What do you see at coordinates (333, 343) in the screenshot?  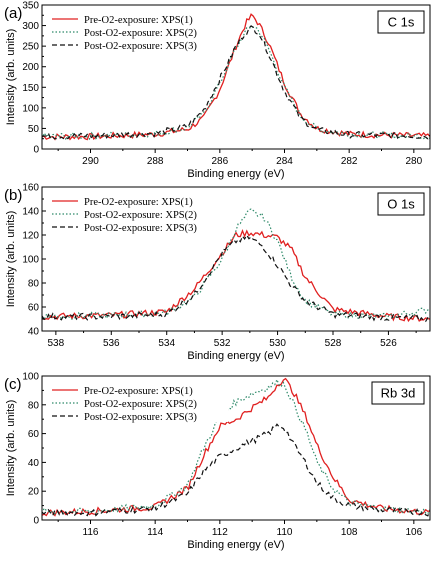 I see `x-tick-label: 528` at bounding box center [333, 343].